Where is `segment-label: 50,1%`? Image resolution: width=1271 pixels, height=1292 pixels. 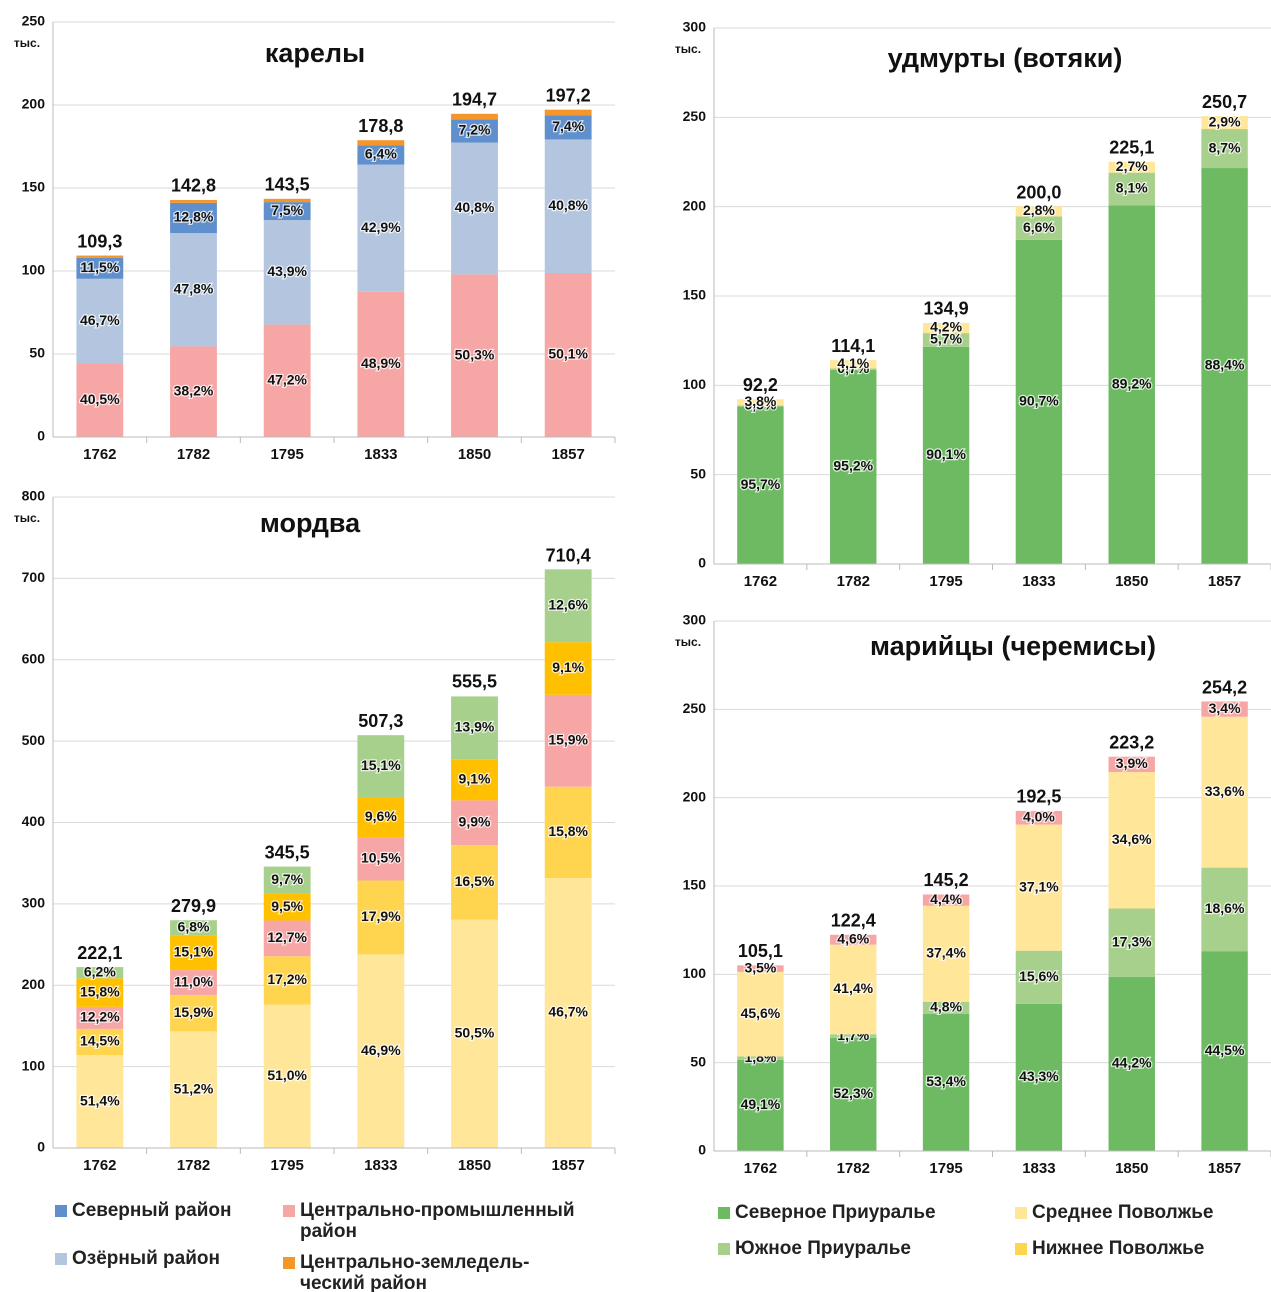
segment-label: 50,1% is located at coordinates (568, 354).